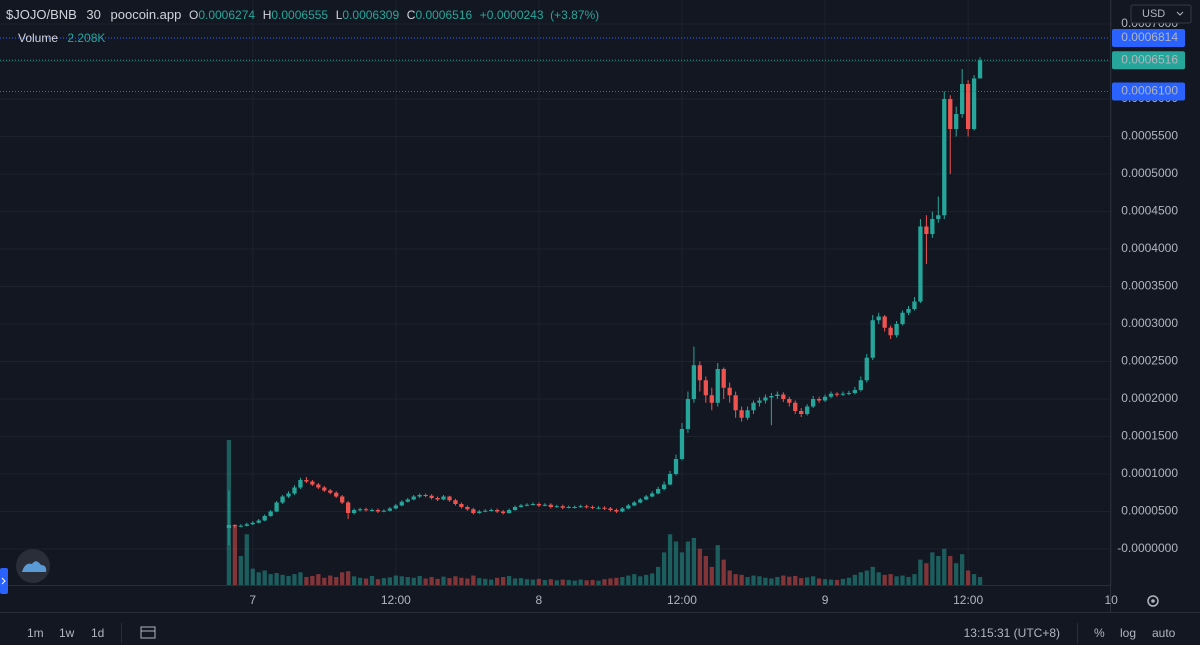 The height and width of the screenshot is (645, 1200). What do you see at coordinates (604, 512) in the screenshot?
I see `volume-pane` at bounding box center [604, 512].